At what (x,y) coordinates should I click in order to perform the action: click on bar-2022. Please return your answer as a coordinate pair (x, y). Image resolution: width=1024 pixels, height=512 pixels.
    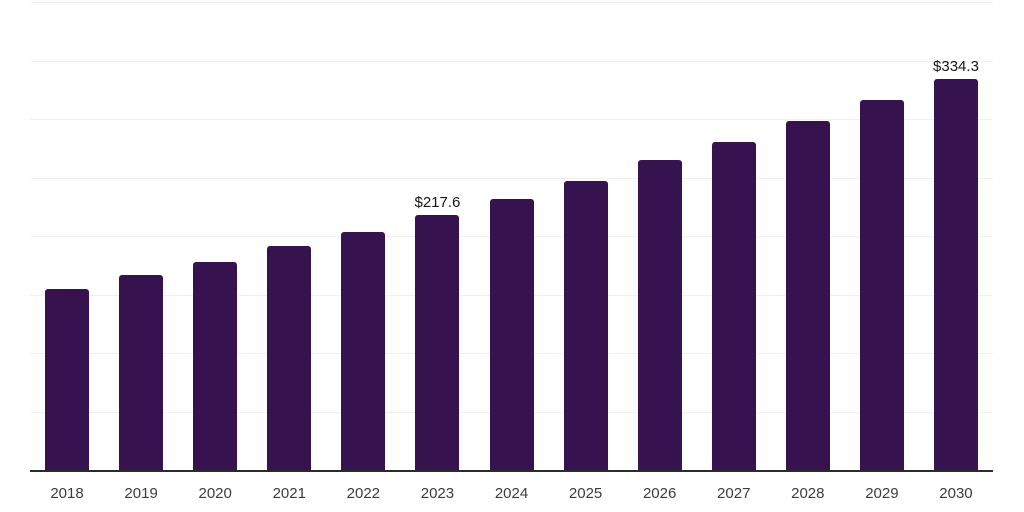
    Looking at the image, I should click on (363, 350).